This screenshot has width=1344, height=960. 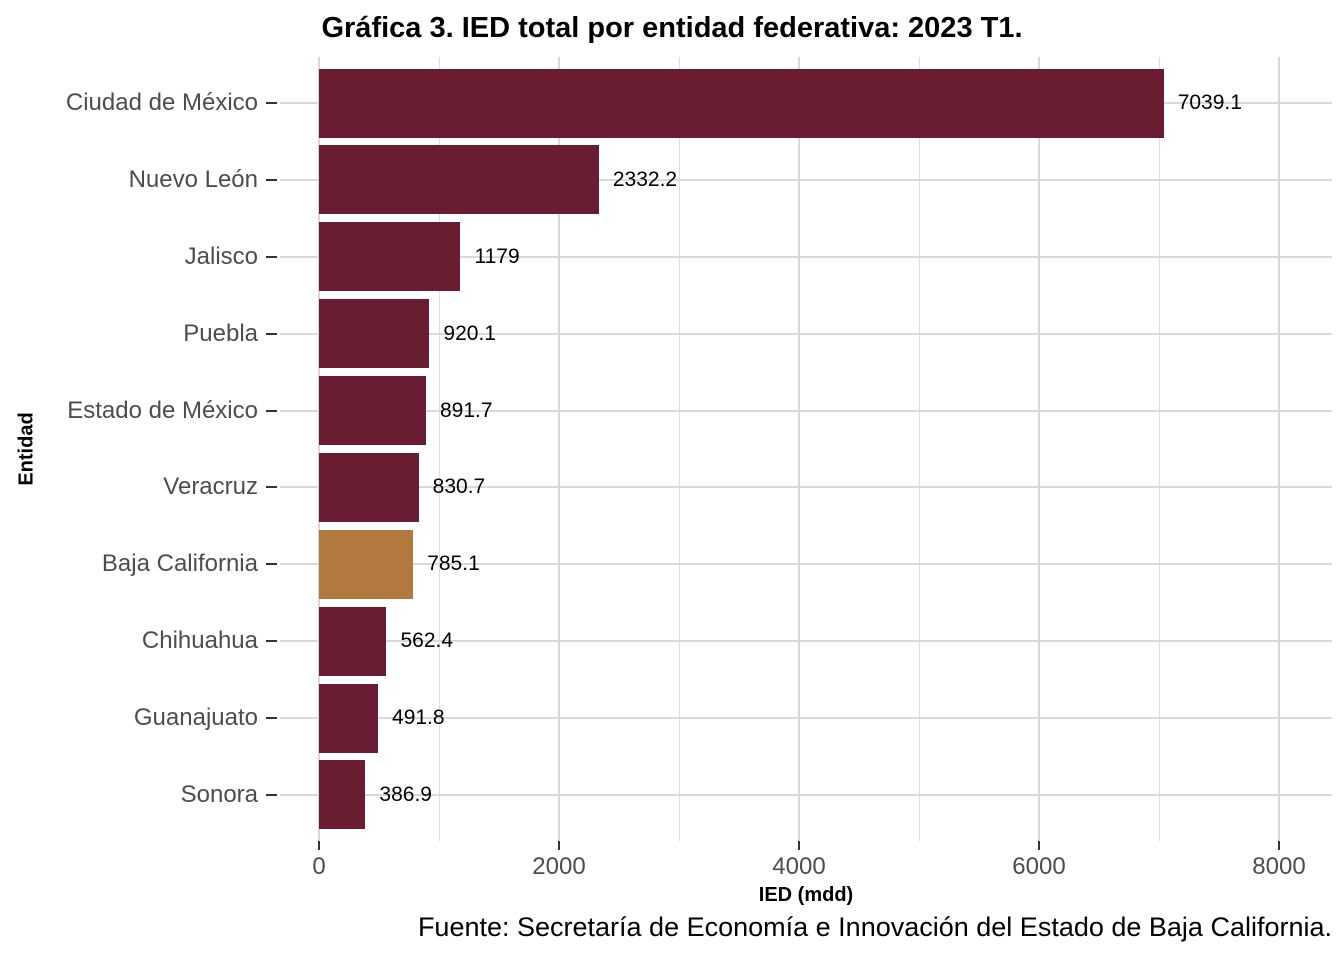 What do you see at coordinates (1039, 866) in the screenshot?
I see `x-axis-tick-label: 6000` at bounding box center [1039, 866].